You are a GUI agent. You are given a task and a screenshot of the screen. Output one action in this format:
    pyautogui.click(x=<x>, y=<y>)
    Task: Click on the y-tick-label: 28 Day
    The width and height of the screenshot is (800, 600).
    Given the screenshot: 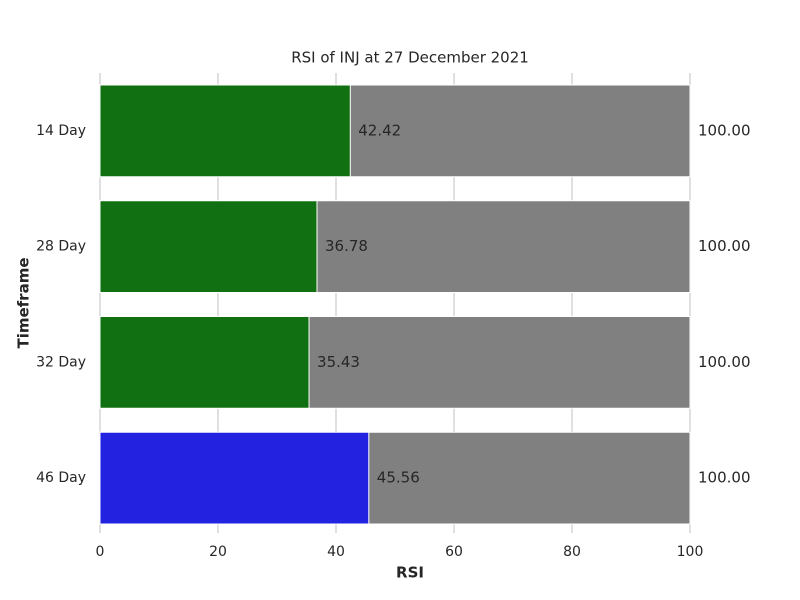 What is the action you would take?
    pyautogui.click(x=61, y=247)
    